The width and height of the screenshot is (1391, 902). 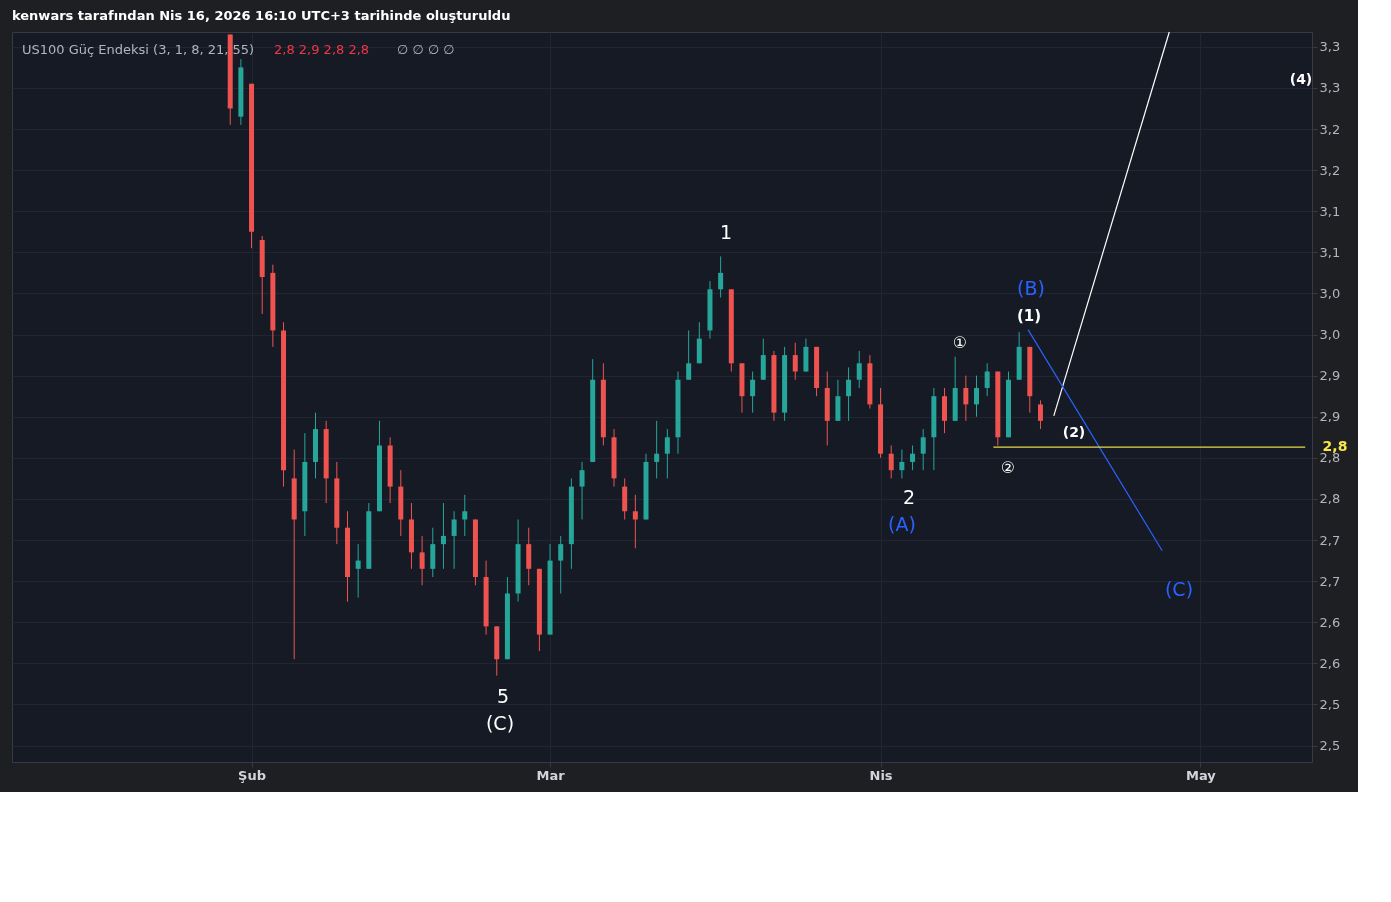 What do you see at coordinates (902, 523) in the screenshot?
I see `annotation: (A)` at bounding box center [902, 523].